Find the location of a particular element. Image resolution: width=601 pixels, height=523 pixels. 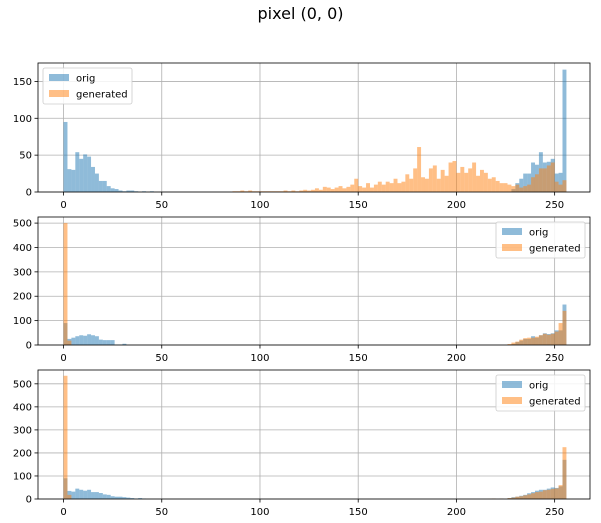

y-tick-label: 100 is located at coordinates (22, 119).